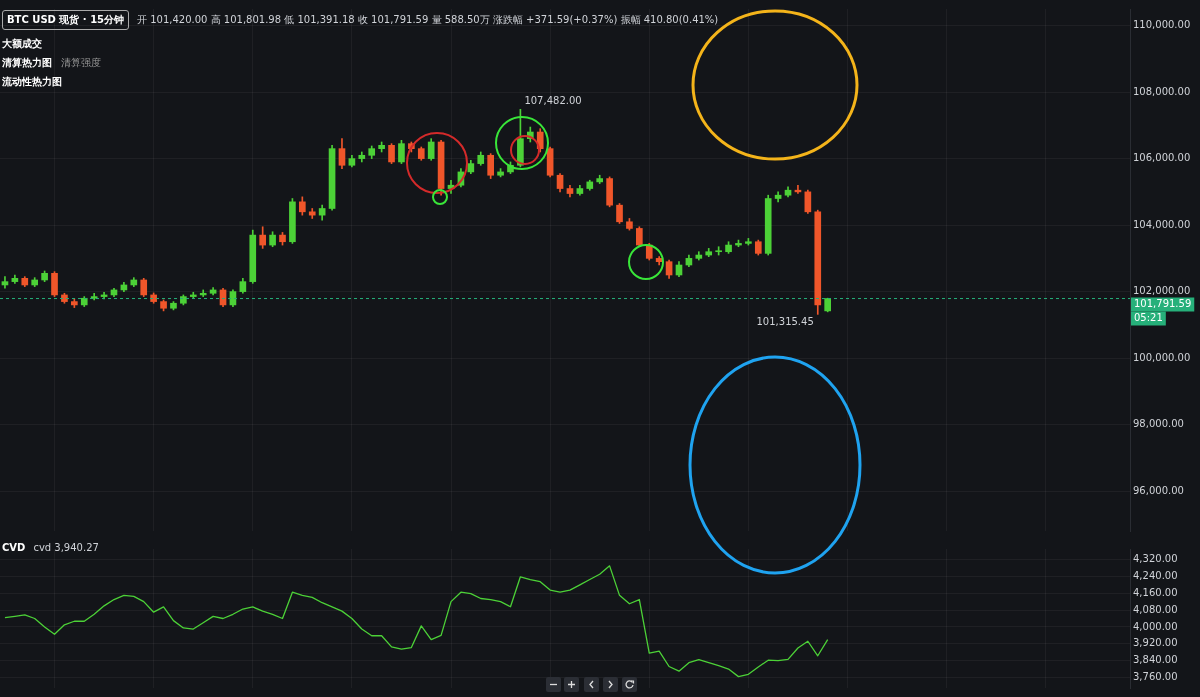  Describe the element at coordinates (27, 62) in the screenshot. I see `annotation: 清算热力图` at that location.